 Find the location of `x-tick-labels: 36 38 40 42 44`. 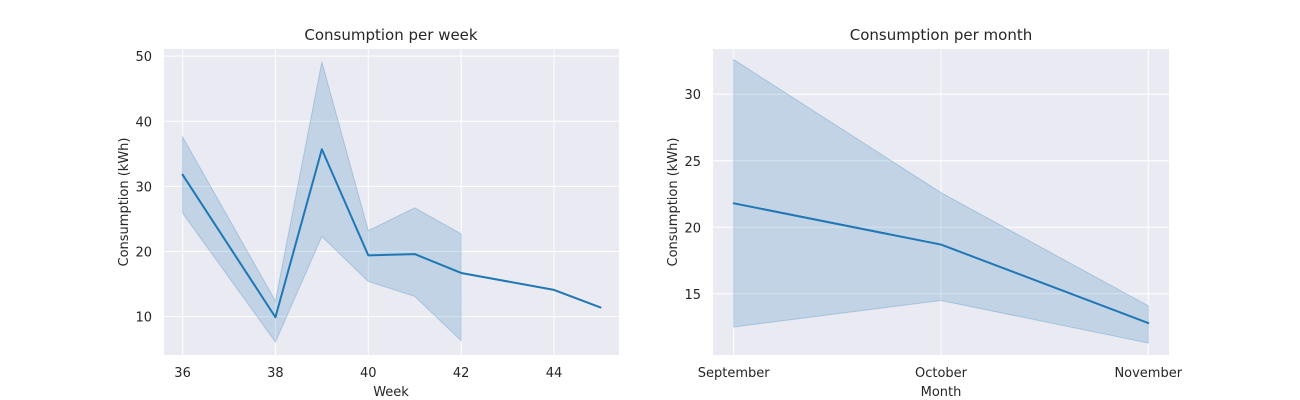

x-tick-labels: 36 38 40 42 44 is located at coordinates (368, 373).